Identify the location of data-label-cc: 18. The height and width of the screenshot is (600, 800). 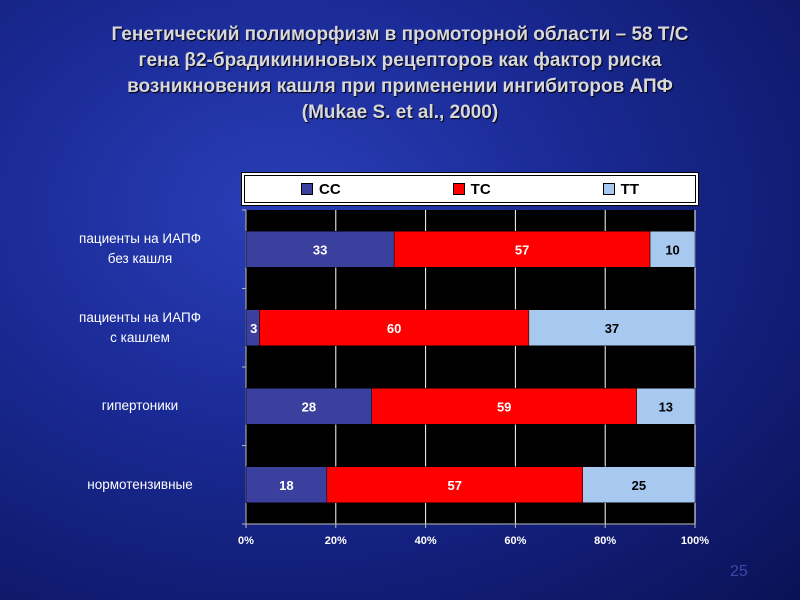
(286, 485).